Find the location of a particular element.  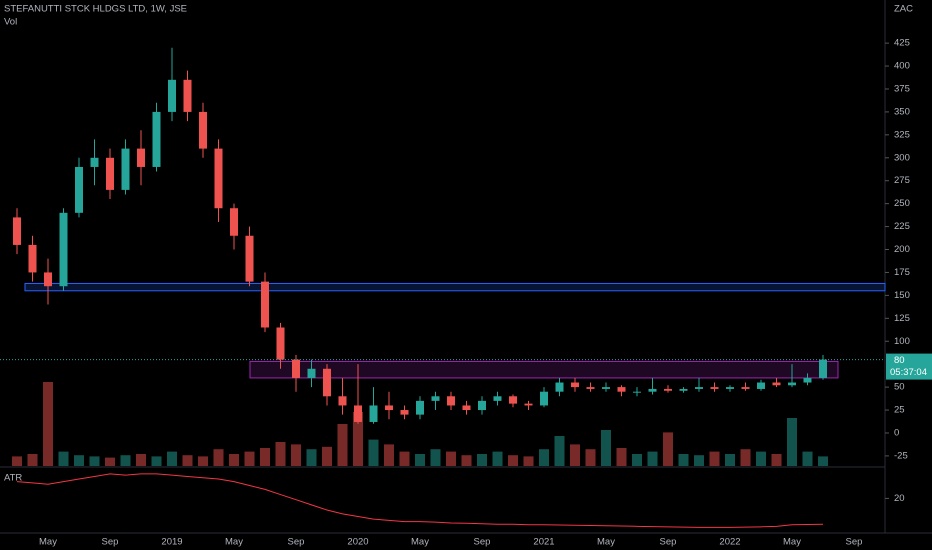

y-tick-label: 225 is located at coordinates (902, 226).